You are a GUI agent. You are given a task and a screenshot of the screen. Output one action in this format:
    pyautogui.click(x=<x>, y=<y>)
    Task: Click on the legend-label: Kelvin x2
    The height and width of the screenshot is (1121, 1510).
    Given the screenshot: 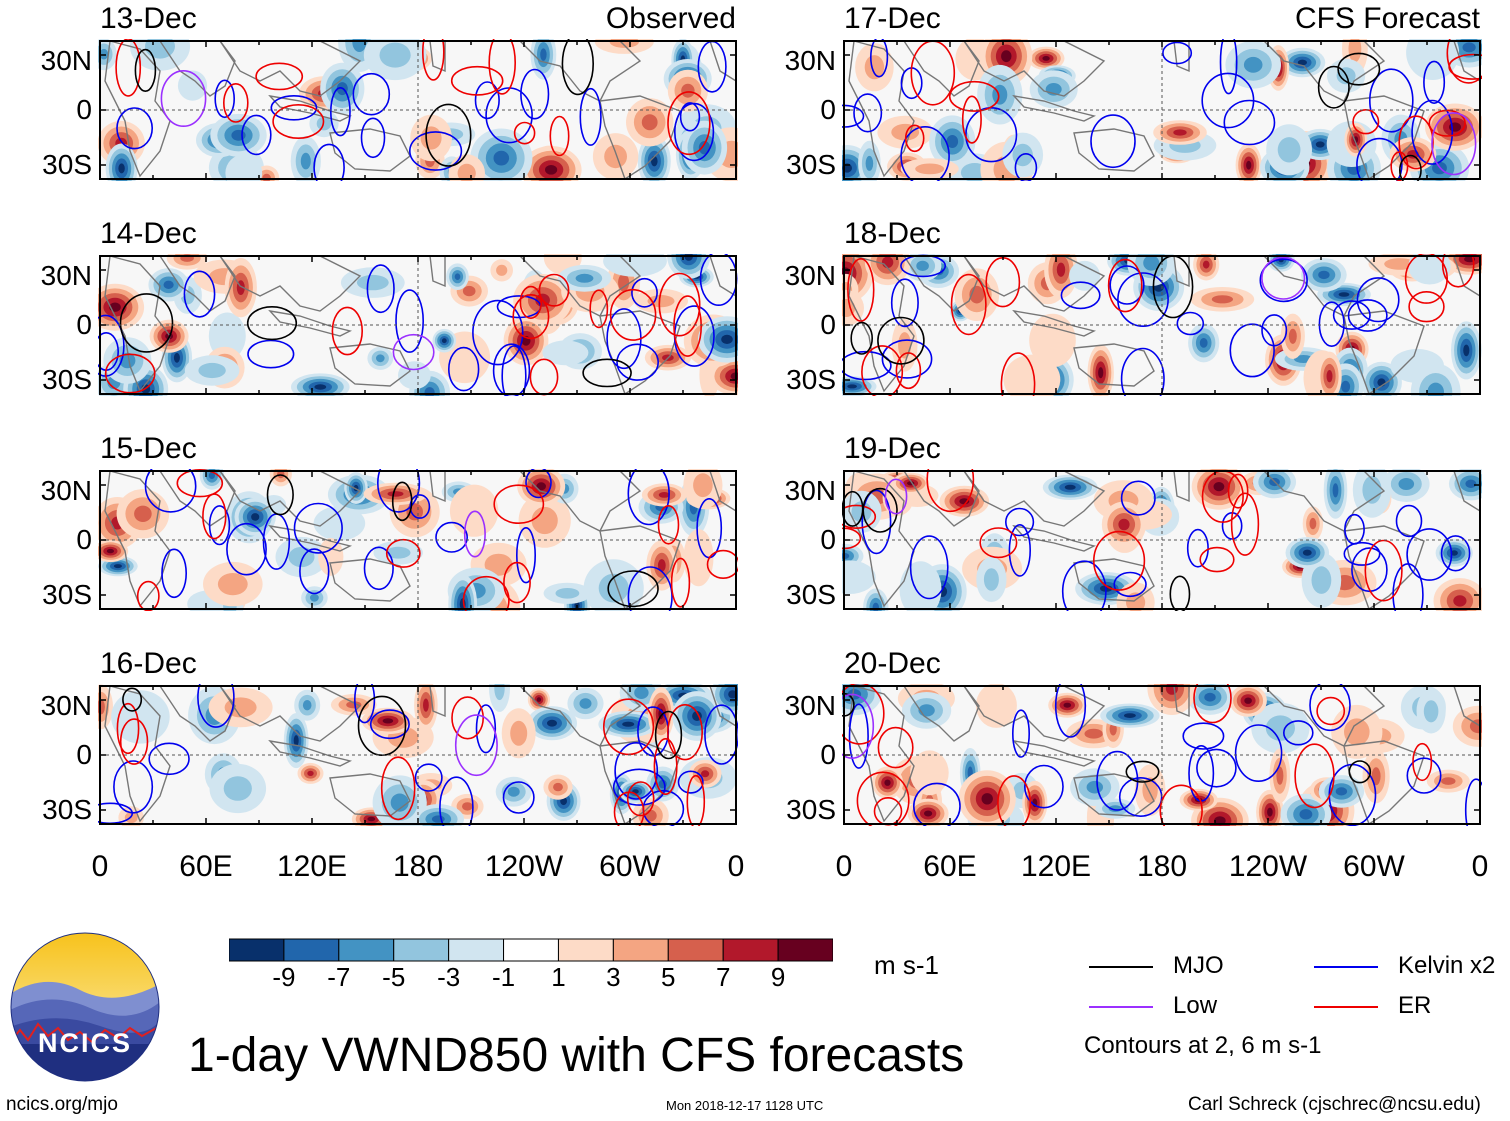 What is the action you would take?
    pyautogui.click(x=1447, y=965)
    